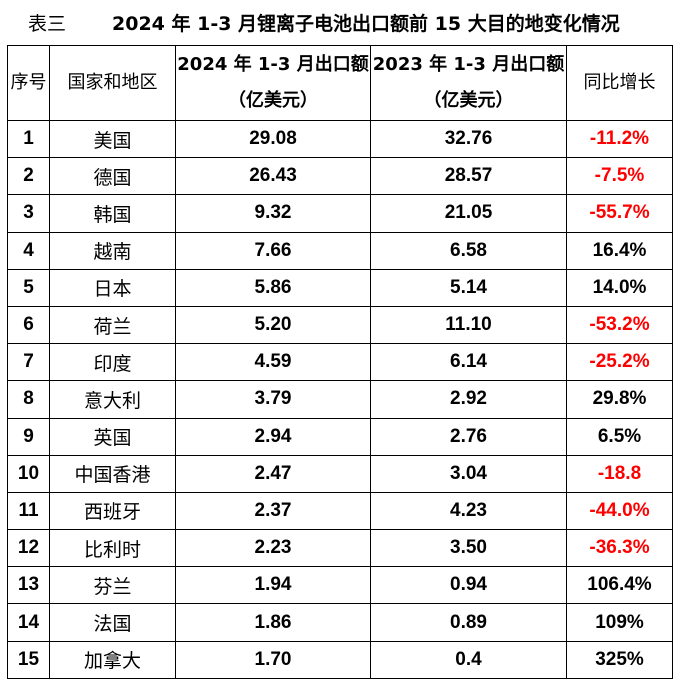  I want to click on cell-region: 西班牙, so click(112, 511).